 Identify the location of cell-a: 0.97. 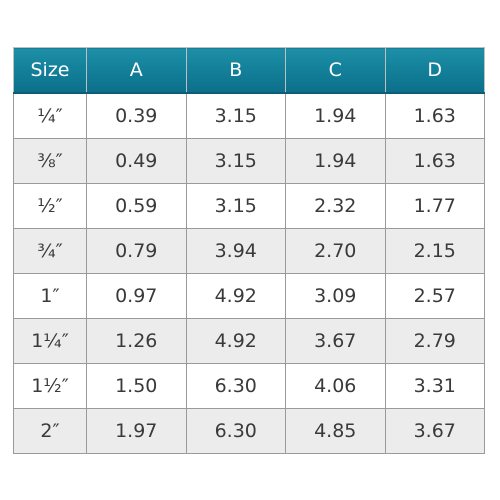
(136, 296).